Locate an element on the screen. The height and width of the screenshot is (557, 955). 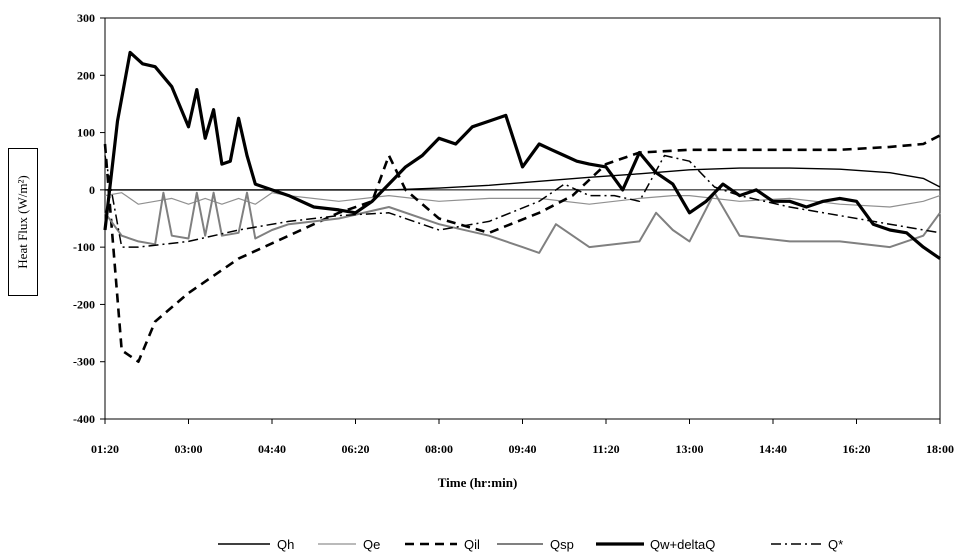
x-tick-label: 01:20 is located at coordinates (105, 449).